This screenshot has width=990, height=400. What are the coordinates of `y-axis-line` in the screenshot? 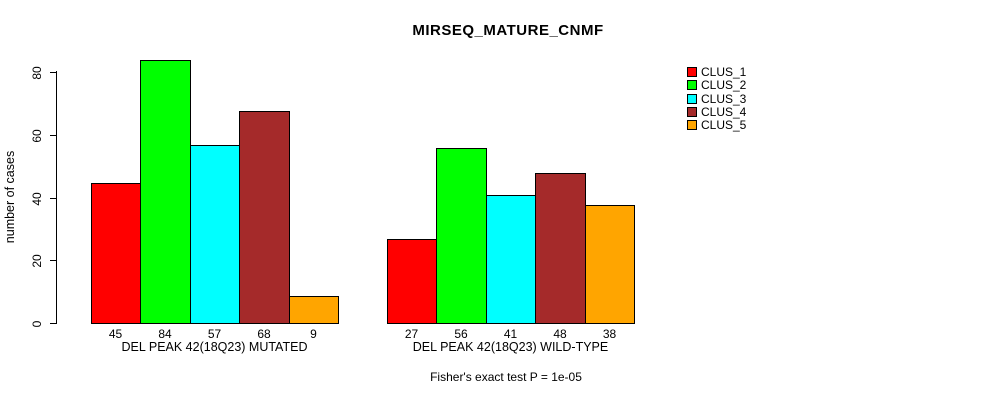 It's located at (56, 197).